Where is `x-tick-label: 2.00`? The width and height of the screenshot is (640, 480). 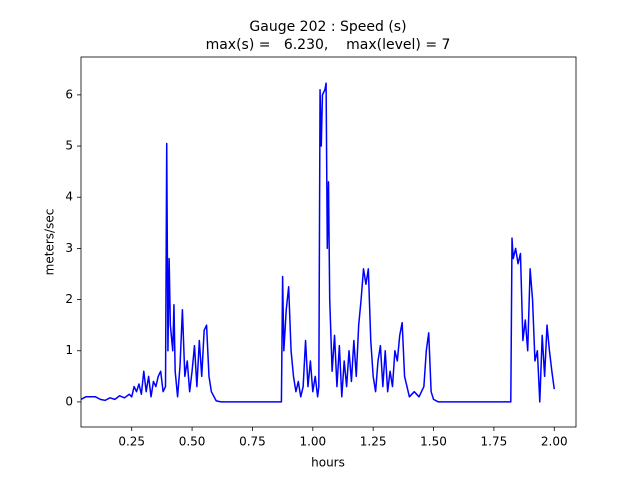 x-tick-label: 2.00 is located at coordinates (554, 442).